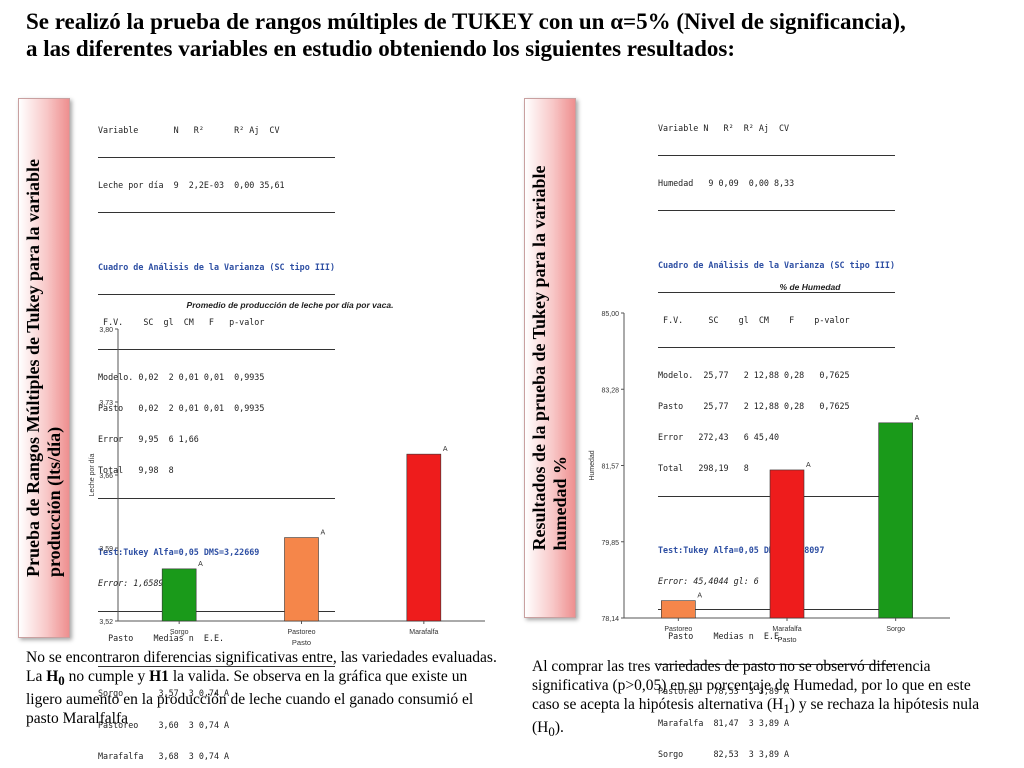  I want to click on y-tick-label: 85,00, so click(610, 314).